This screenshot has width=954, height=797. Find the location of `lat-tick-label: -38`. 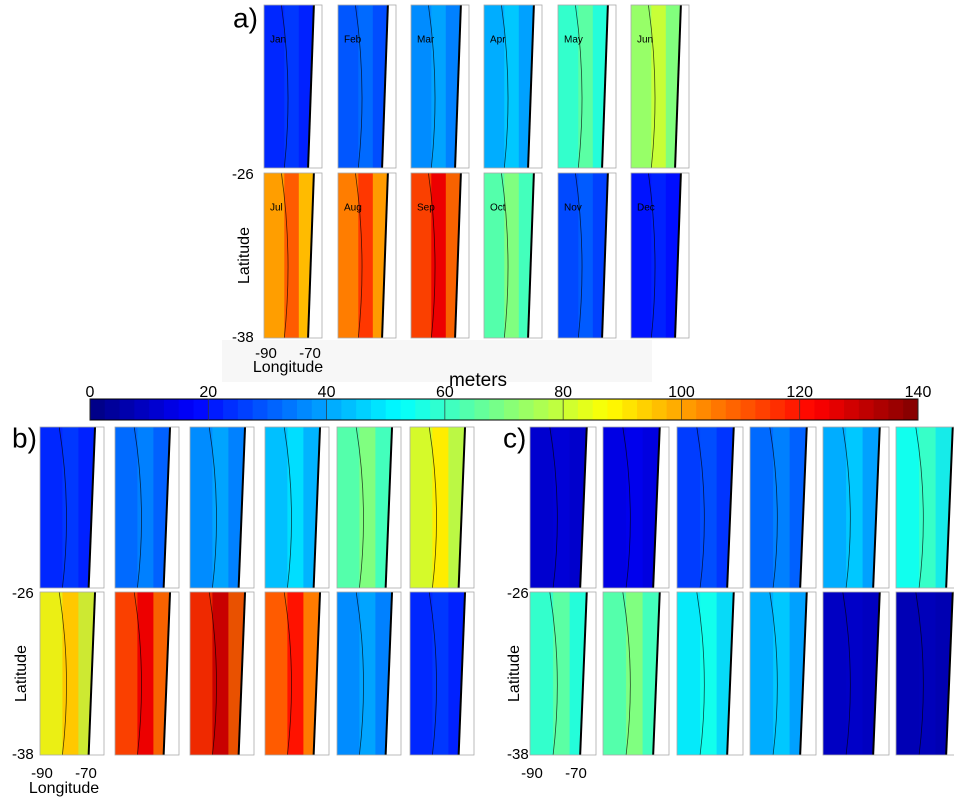

lat-tick-label: -38 is located at coordinates (23, 754).